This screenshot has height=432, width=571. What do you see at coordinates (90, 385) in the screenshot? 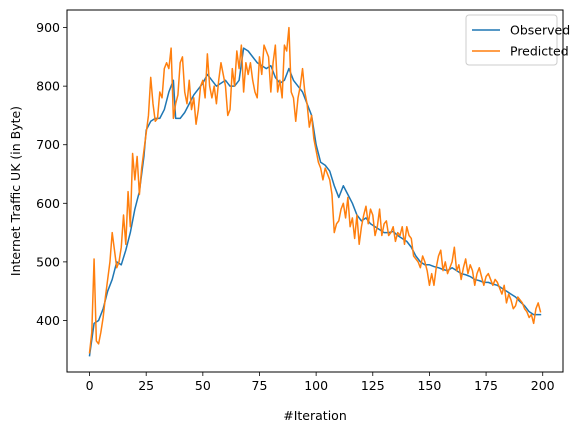
I see `x-tick-label: 0` at bounding box center [90, 385].